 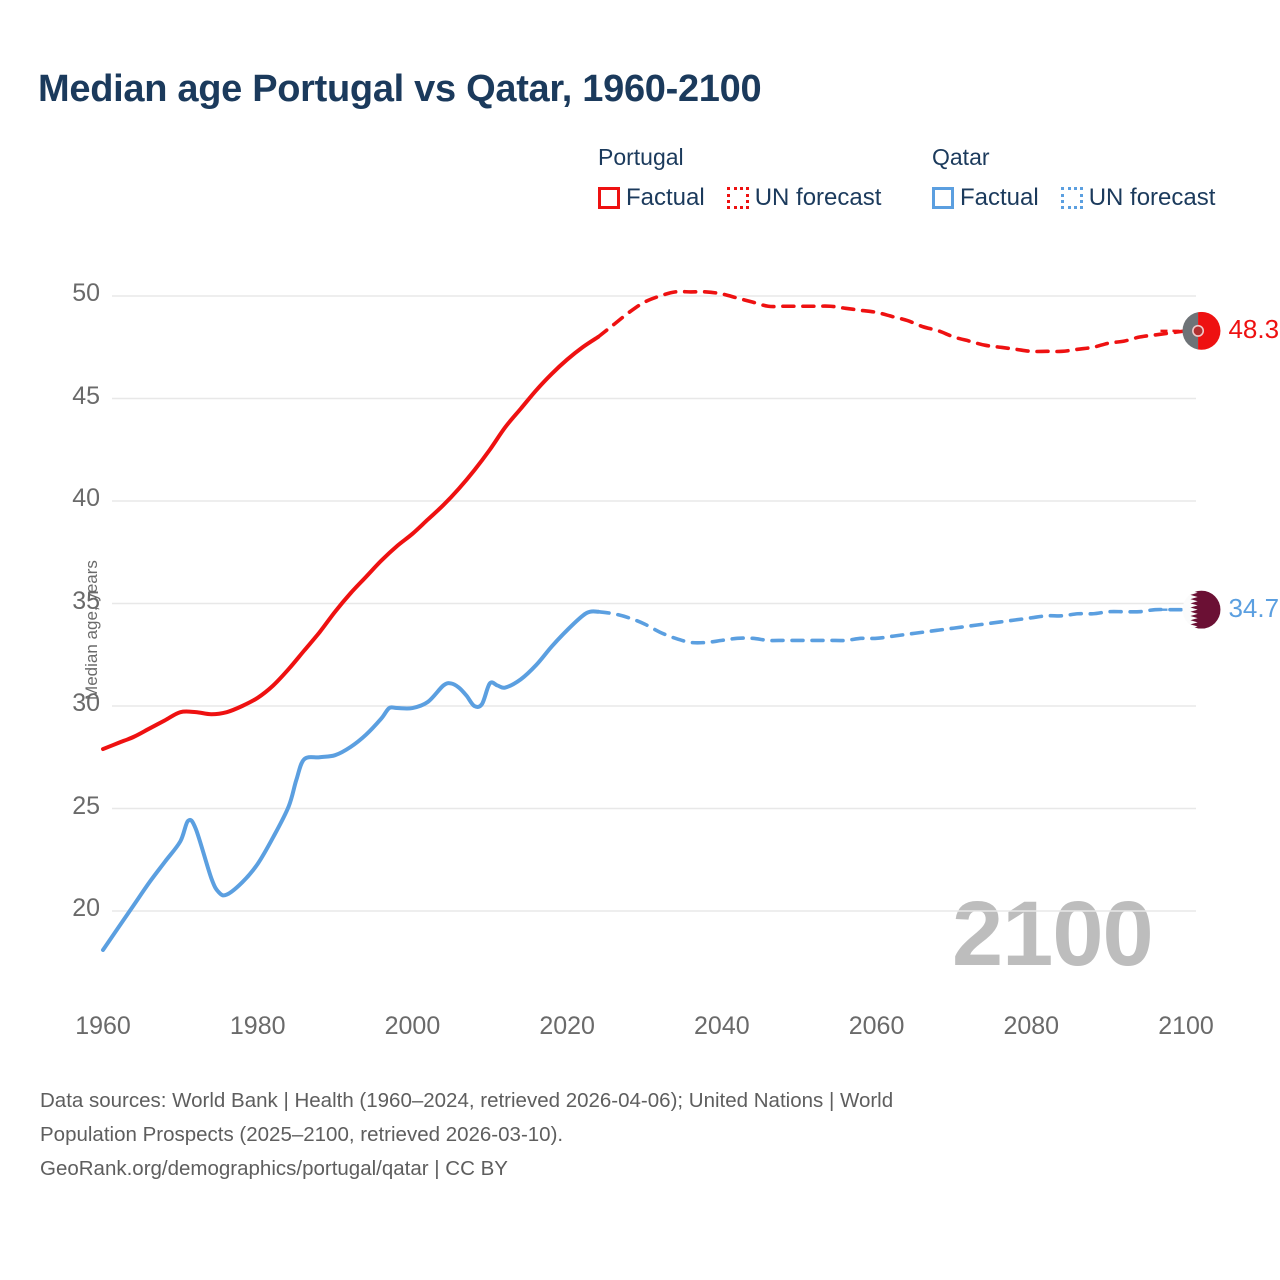 I want to click on x-tick-label: 2060, so click(x=876, y=1026).